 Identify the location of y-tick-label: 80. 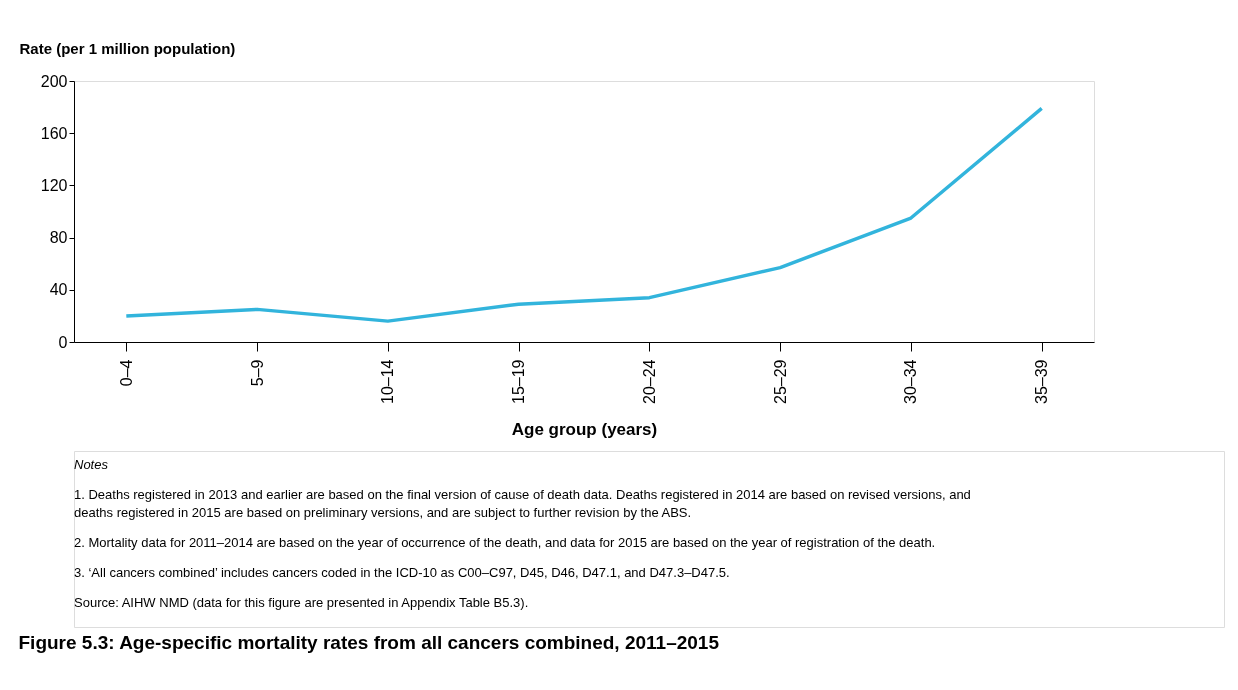
(58, 238).